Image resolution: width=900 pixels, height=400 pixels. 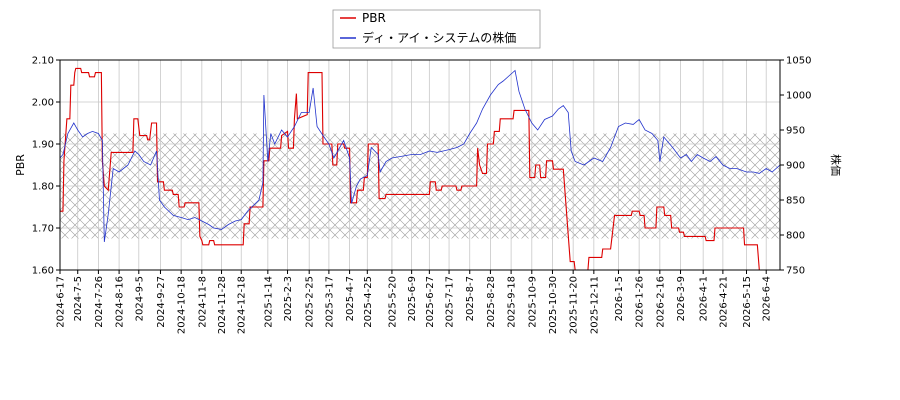 I want to click on x-tick-label: 2026-1-26, so click(x=640, y=302).